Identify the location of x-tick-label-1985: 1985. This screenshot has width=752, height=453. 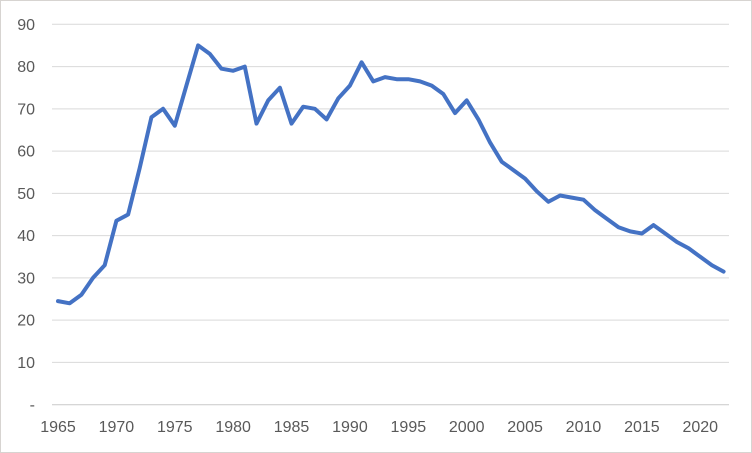
(292, 427).